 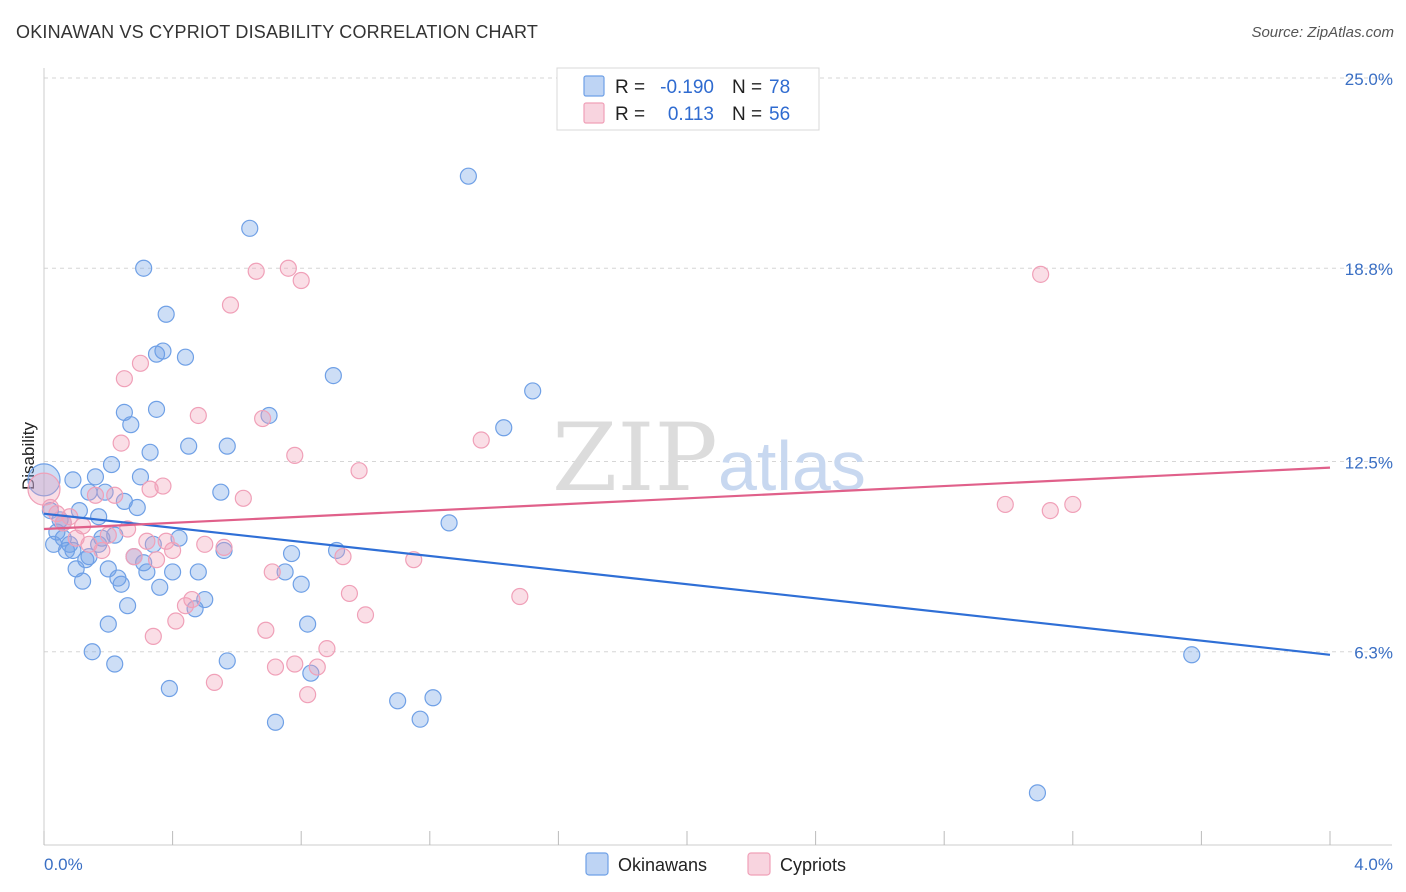 What do you see at coordinates (635, 458) in the screenshot?
I see `watermark-zip: ZIP` at bounding box center [635, 458].